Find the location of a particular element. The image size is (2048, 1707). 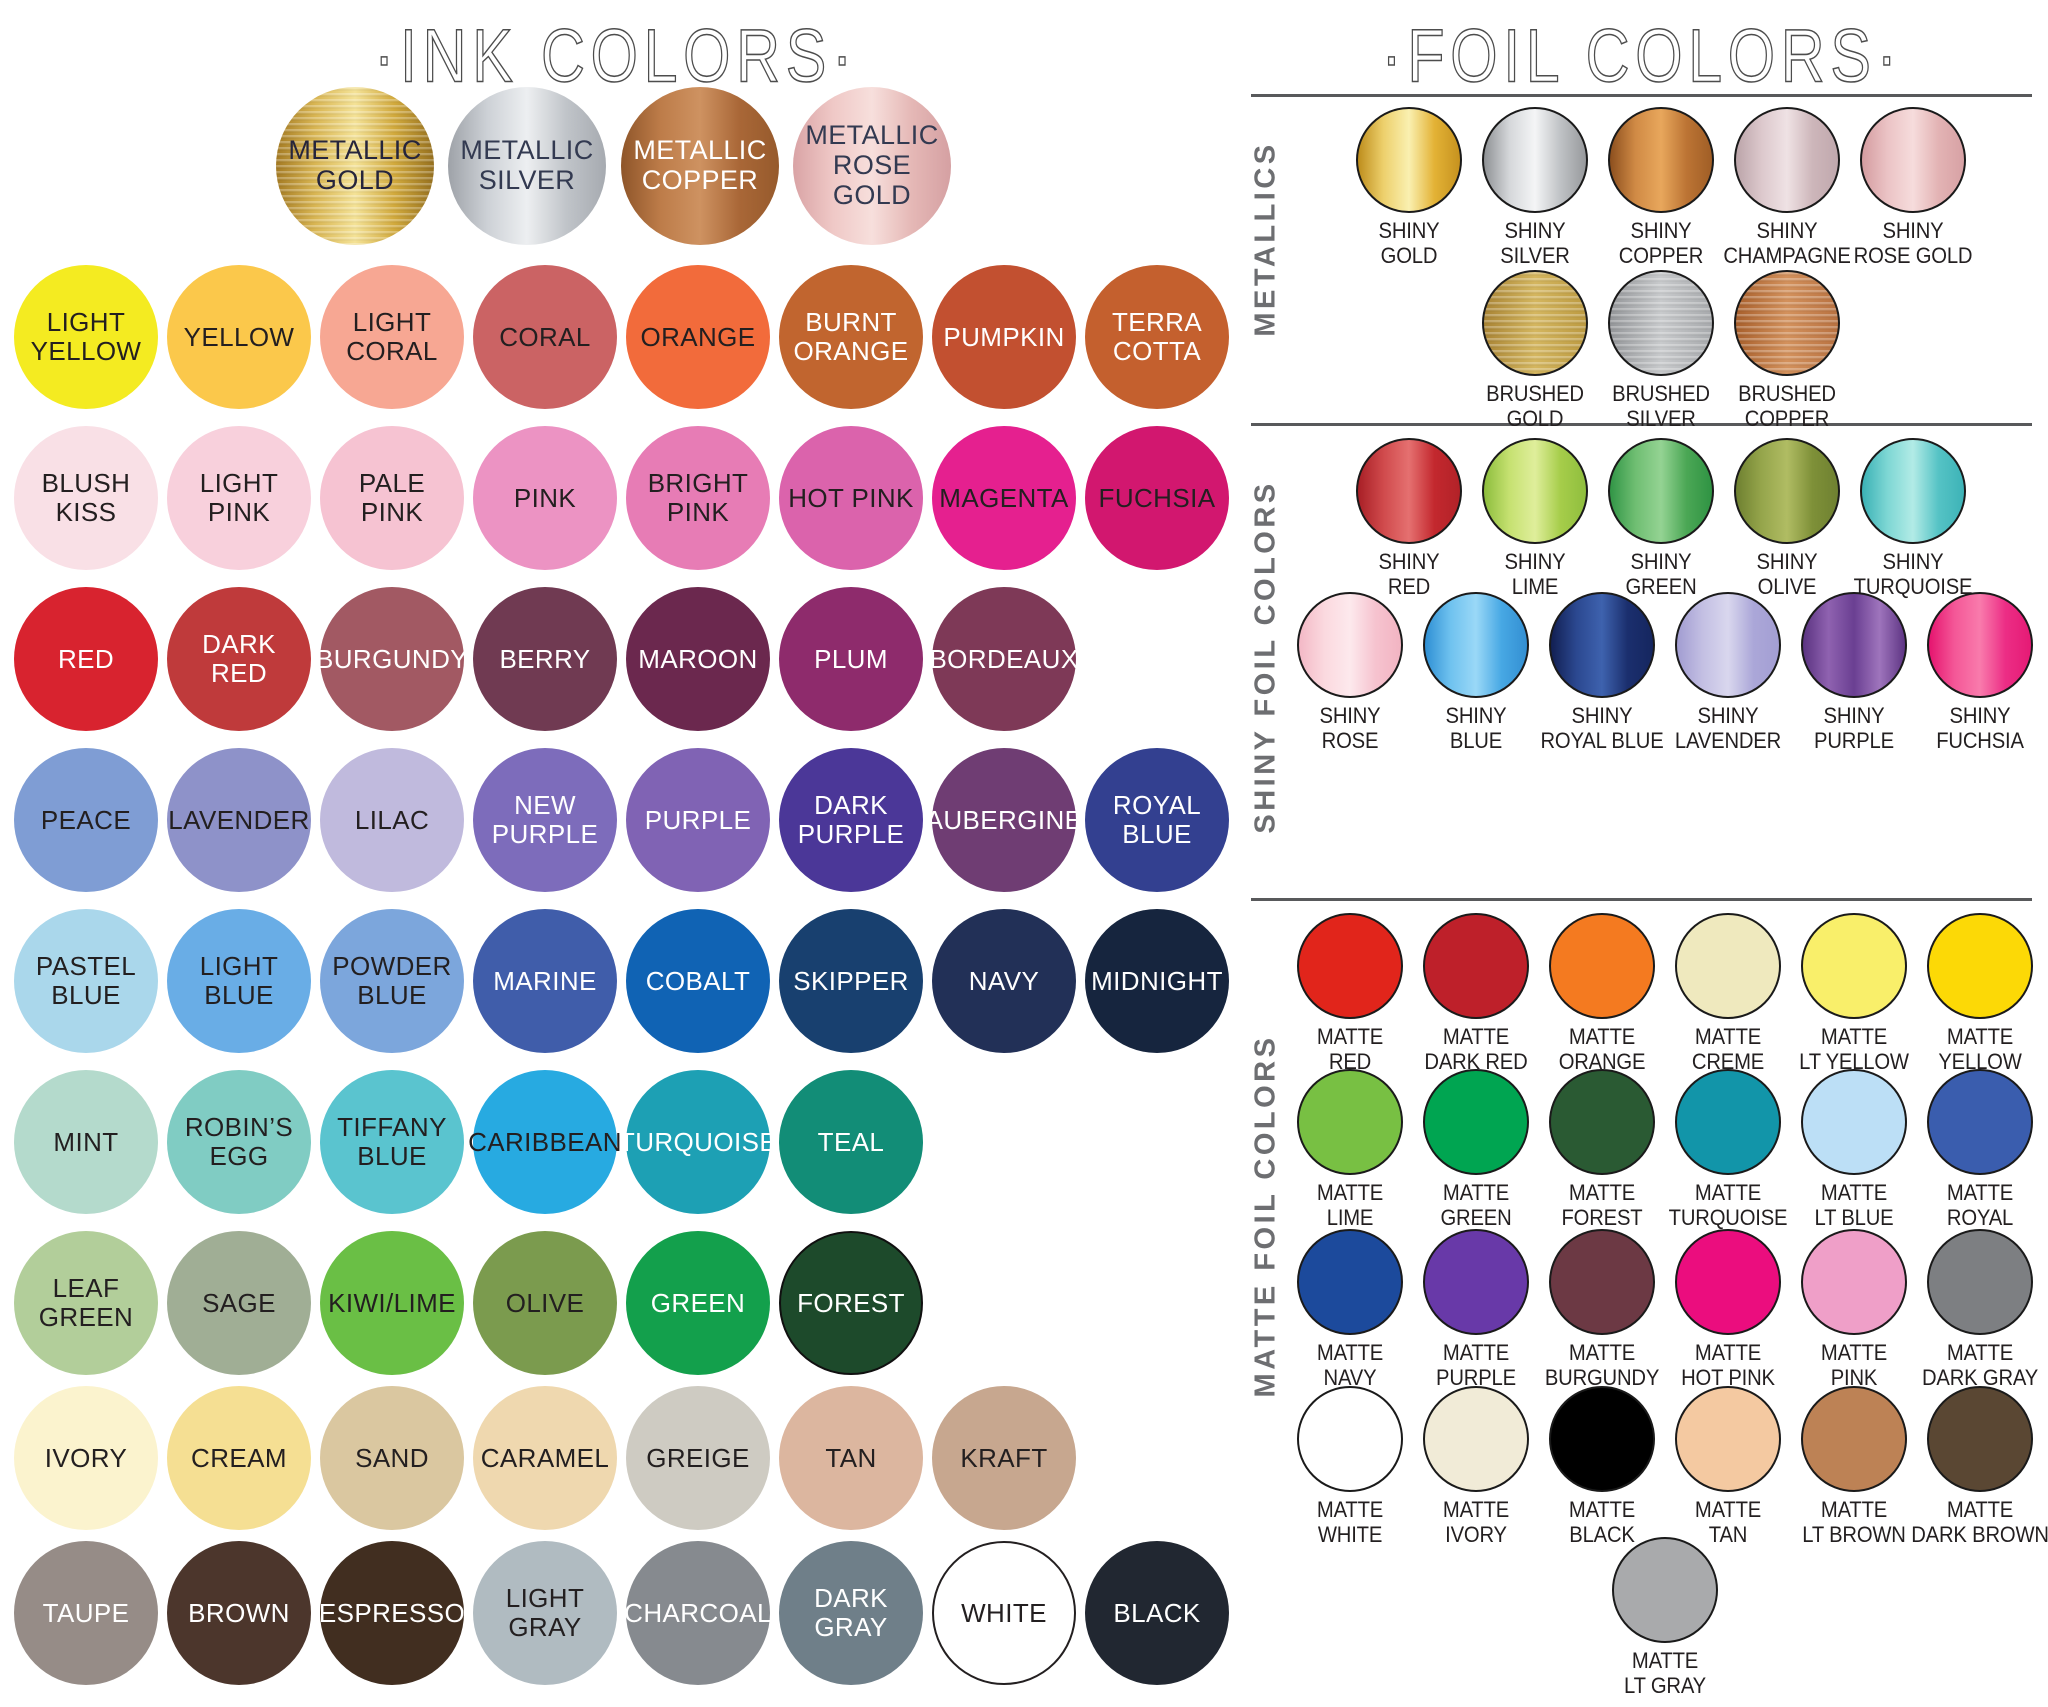

ink-swatch-plum: PLUM is located at coordinates (851, 659).